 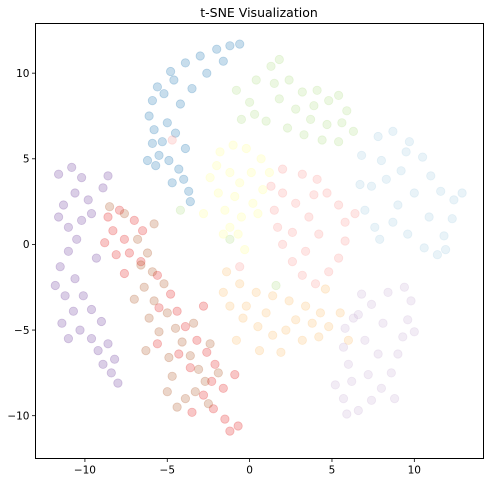 What do you see at coordinates (22, 74) in the screenshot?
I see `y-tick-label: 10` at bounding box center [22, 74].